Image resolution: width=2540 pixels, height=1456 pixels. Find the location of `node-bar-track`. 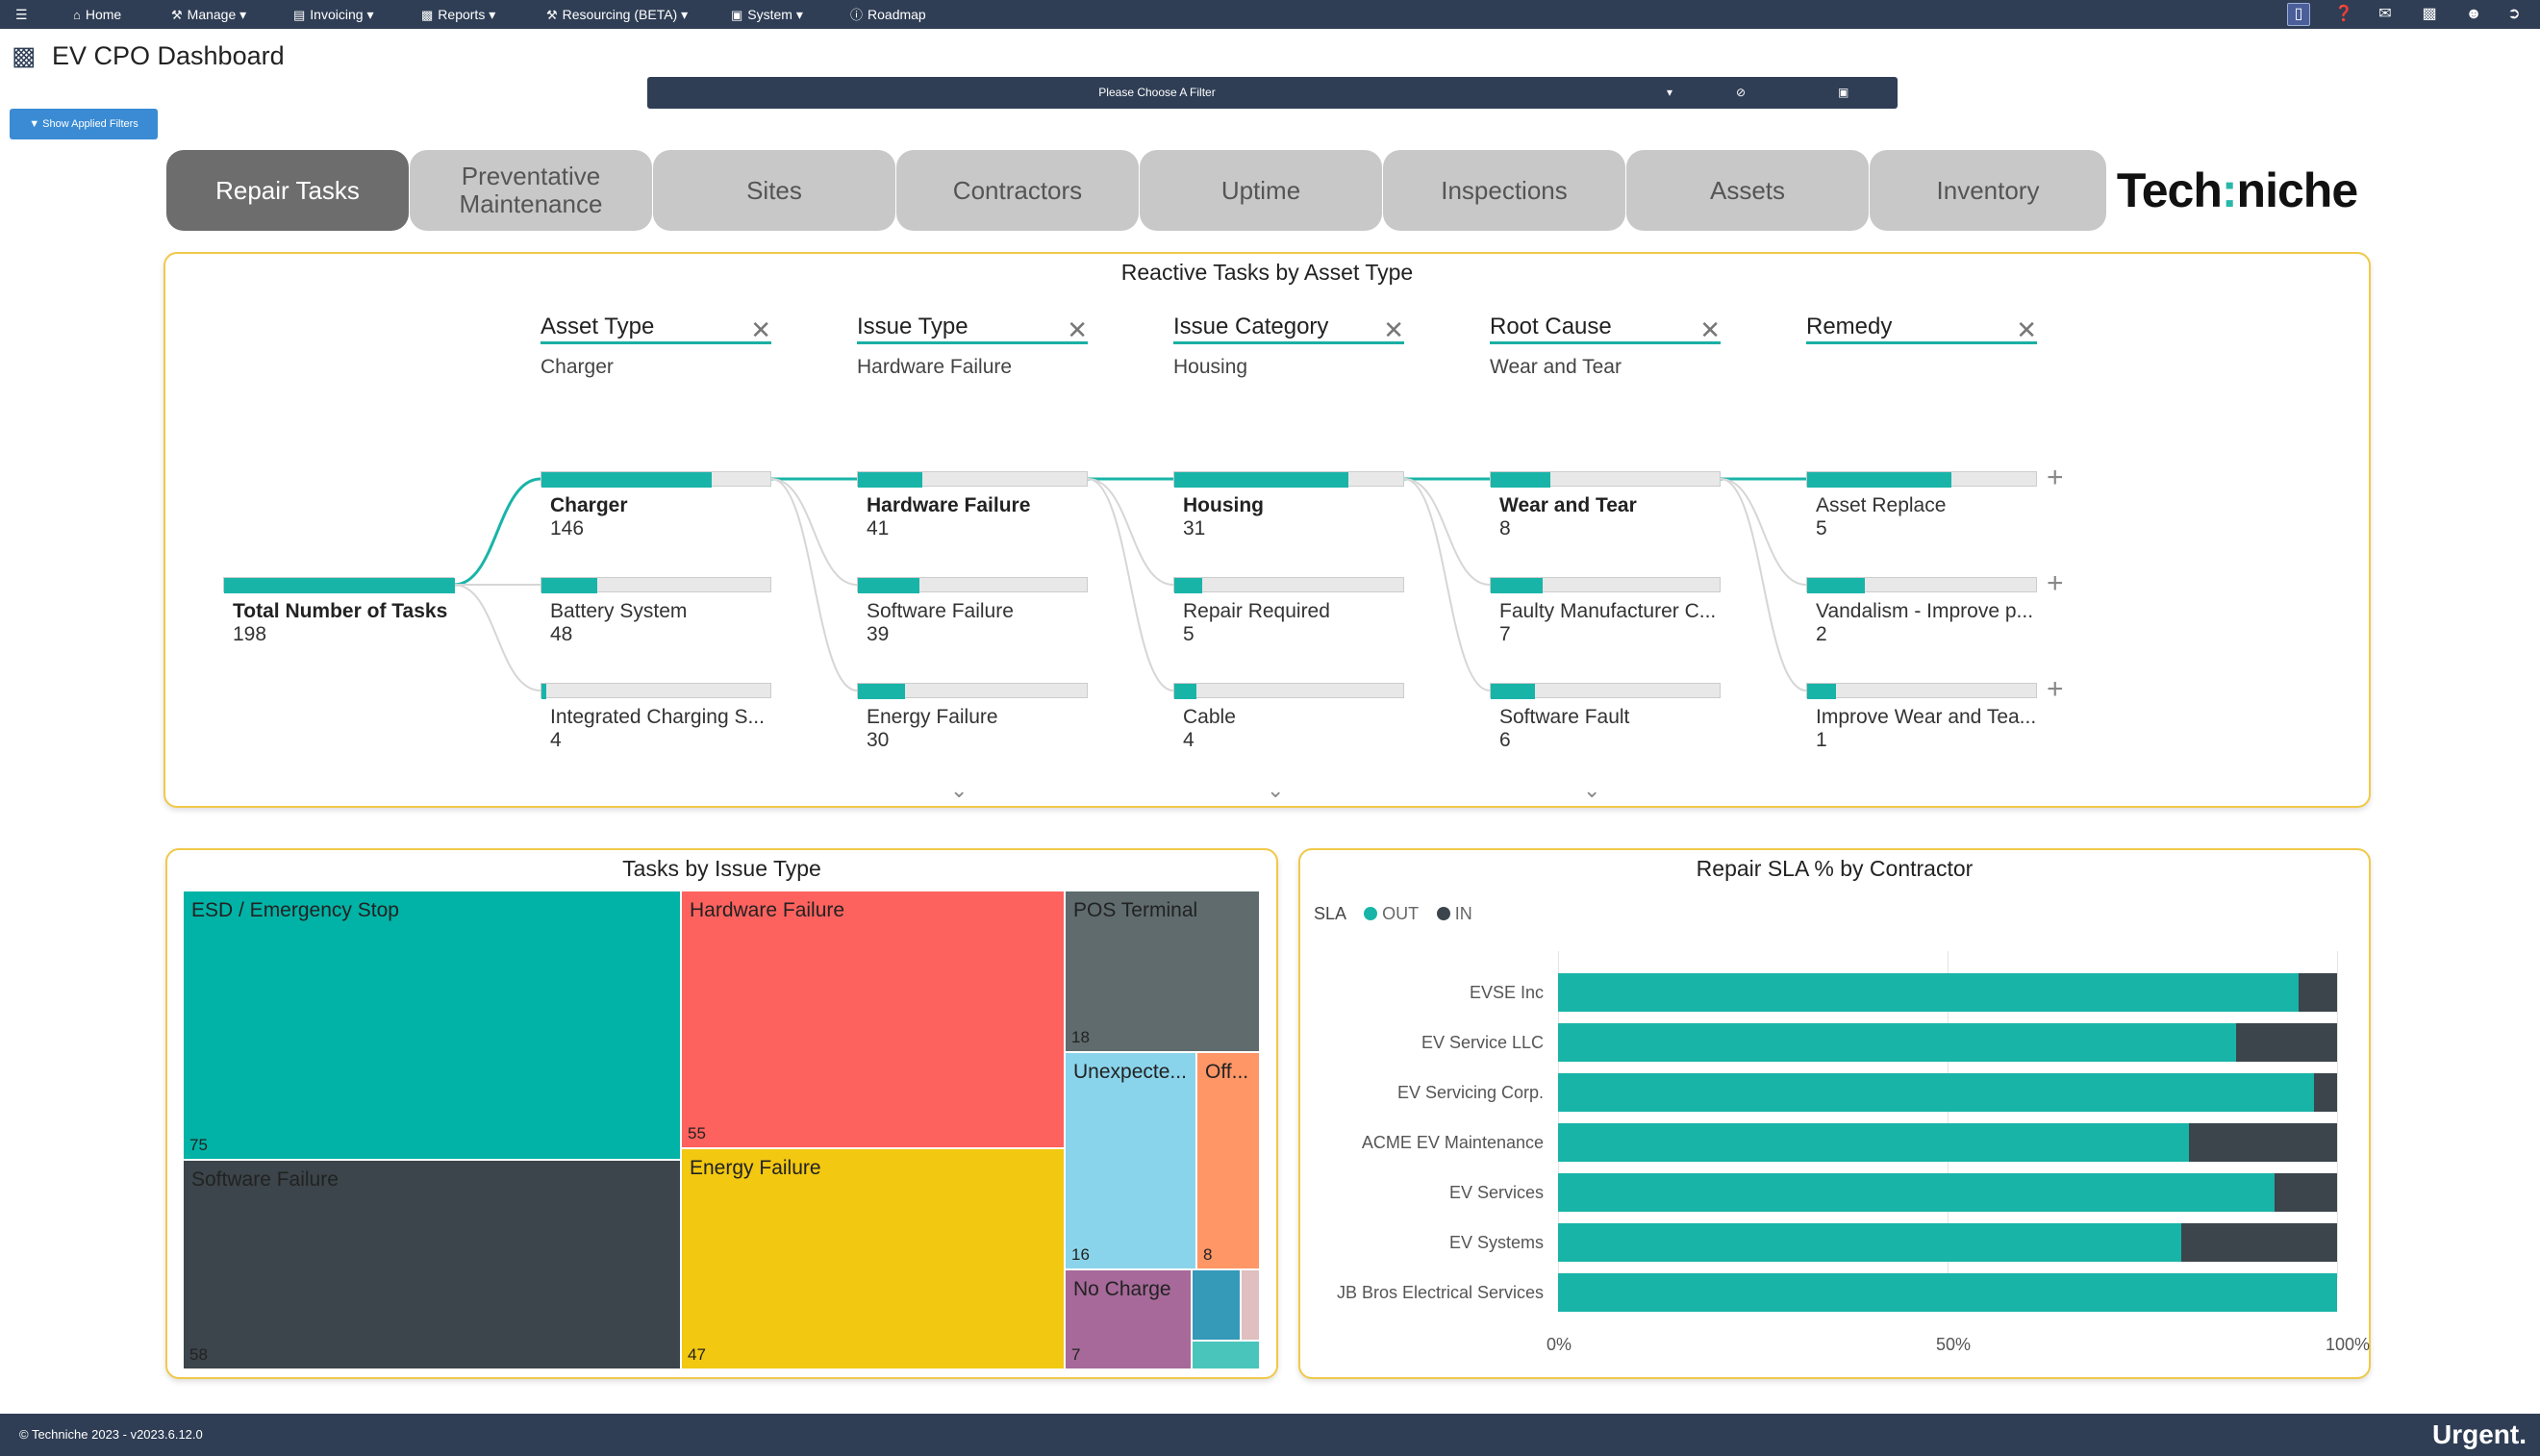

node-bar-track is located at coordinates (339, 585).